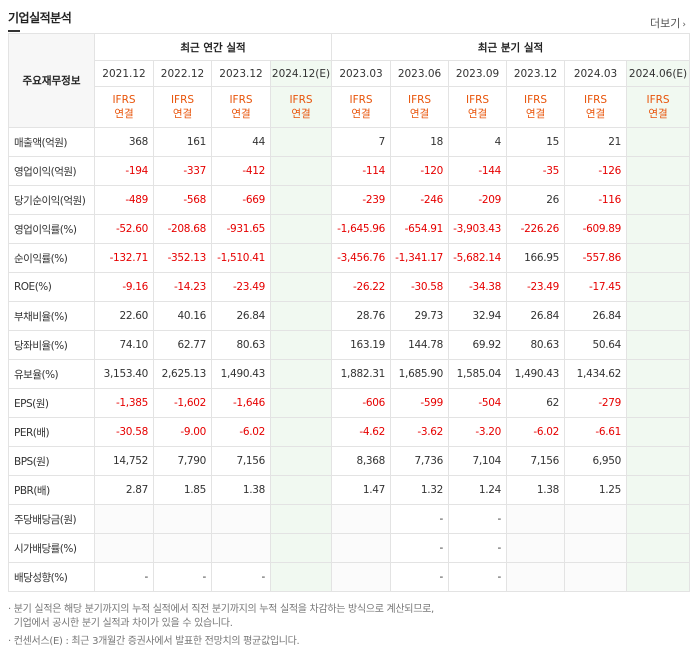  I want to click on table-cell: -17.45, so click(596, 287).